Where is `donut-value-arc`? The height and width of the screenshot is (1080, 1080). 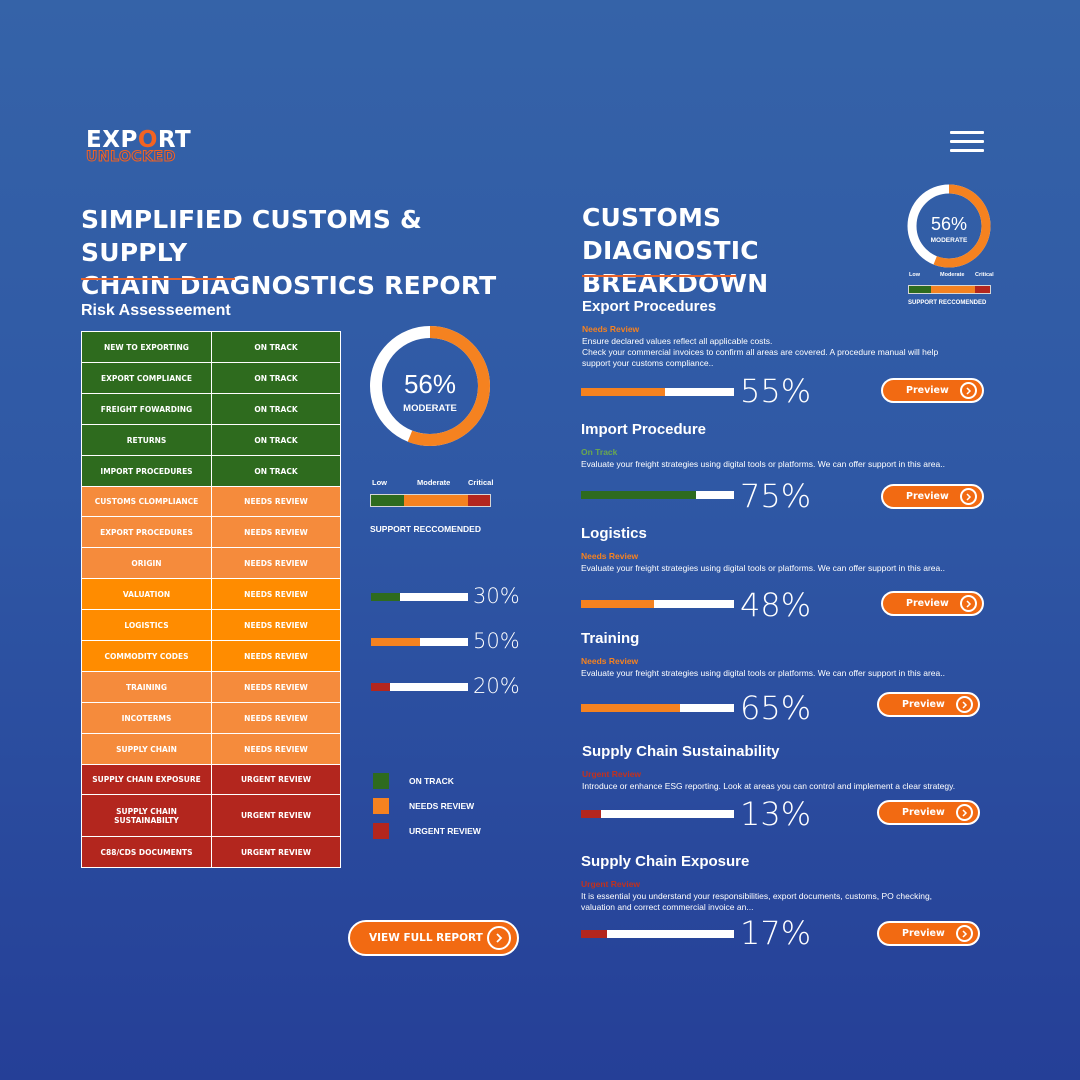
donut-value-arc is located at coordinates (430, 386).